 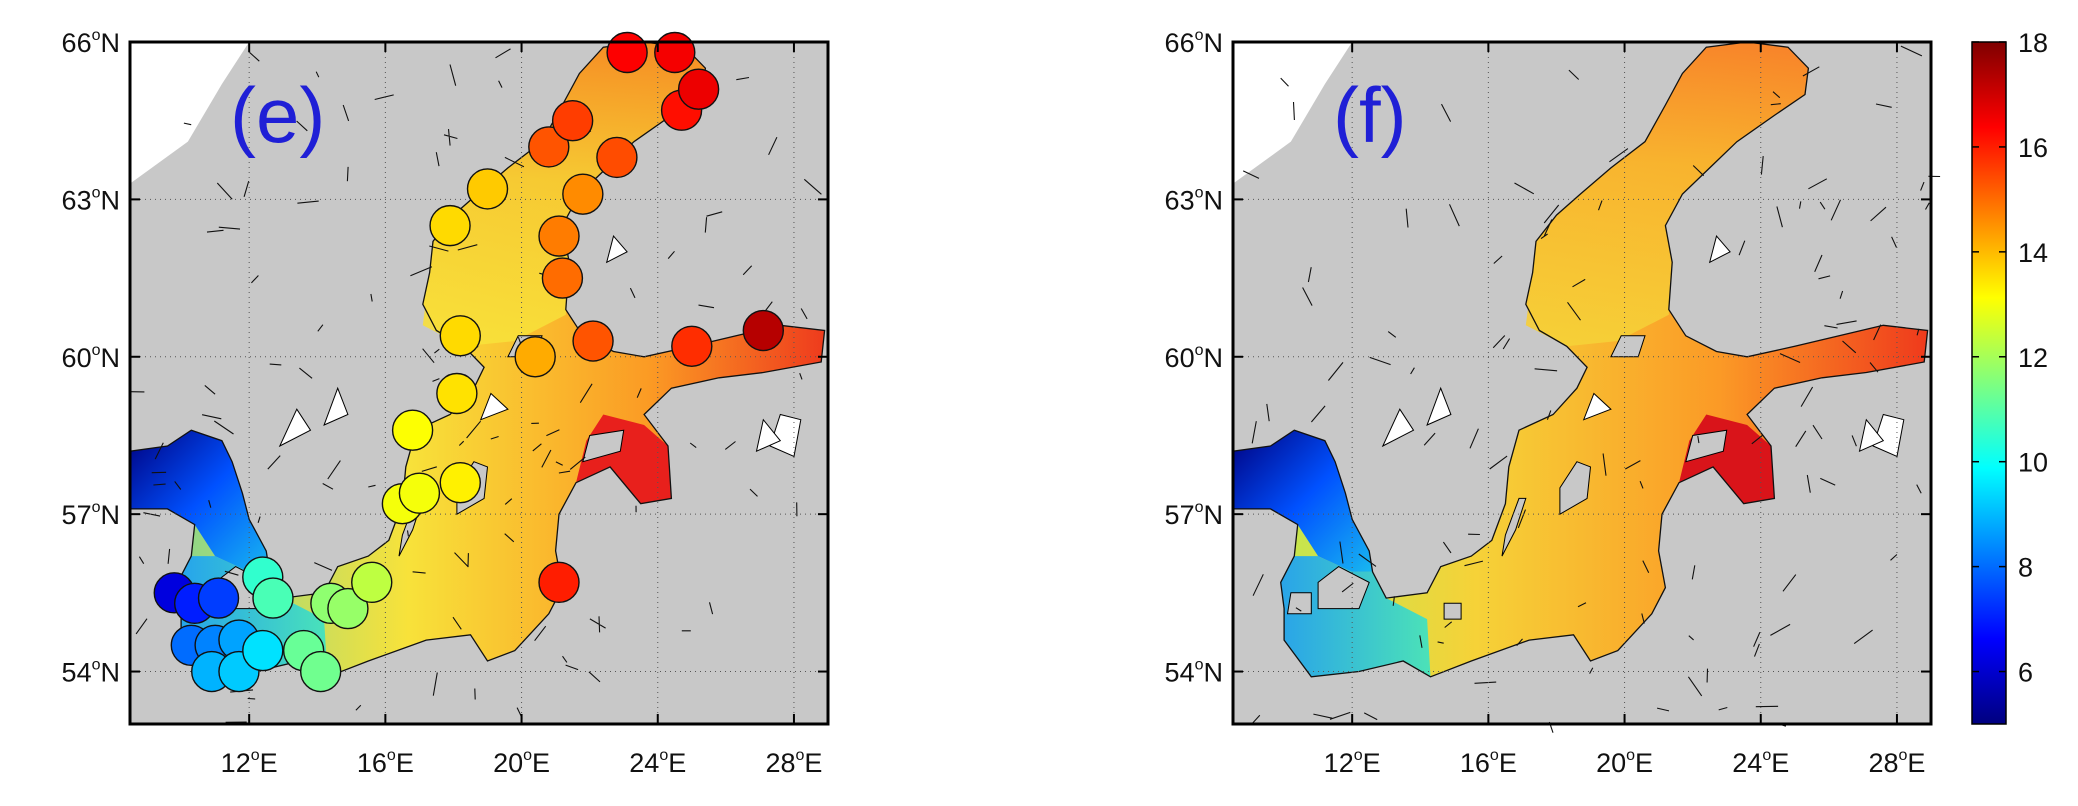 What do you see at coordinates (1370, 115) in the screenshot?
I see `panel-label: (f)` at bounding box center [1370, 115].